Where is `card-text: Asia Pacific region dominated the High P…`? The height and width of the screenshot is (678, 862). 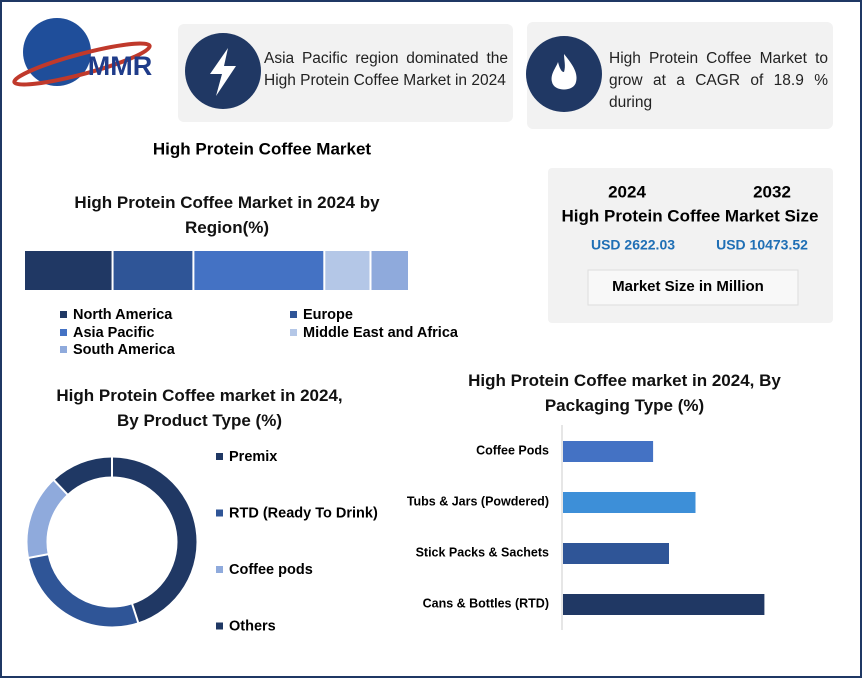
card-text: Asia Pacific region dominated the High P… is located at coordinates (386, 69).